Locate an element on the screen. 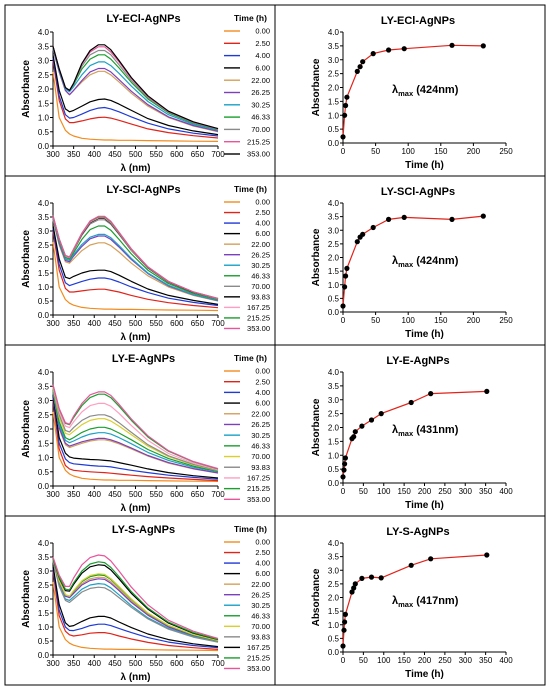 The image size is (550, 690). x-tick-label: 300 is located at coordinates (466, 660).